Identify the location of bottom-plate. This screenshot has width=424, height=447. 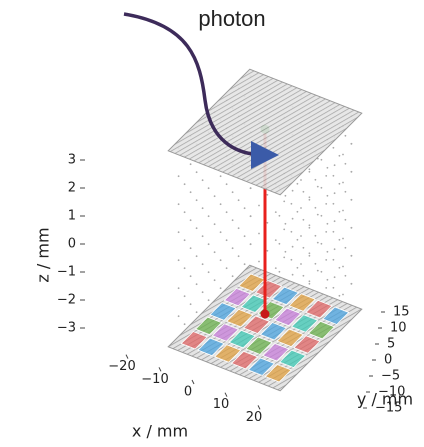
(265, 328).